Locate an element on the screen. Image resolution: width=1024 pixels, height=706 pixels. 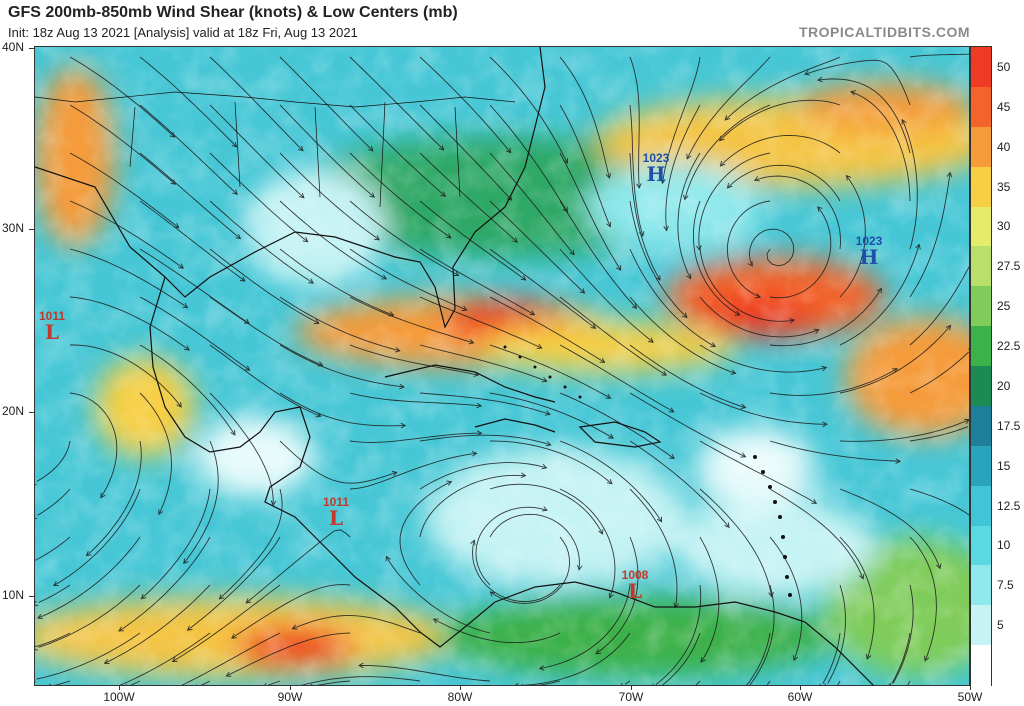
center-pressure-label: 1011 is located at coordinates (52, 316).